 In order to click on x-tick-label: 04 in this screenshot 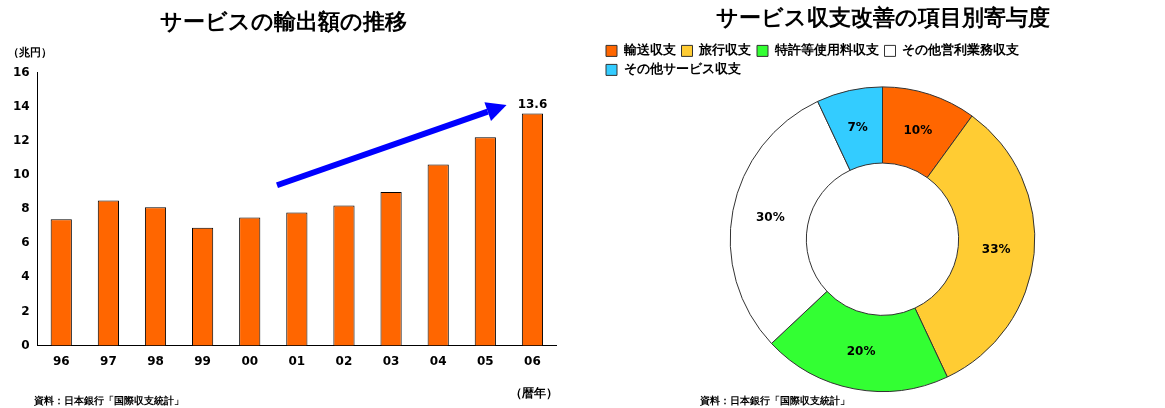, I will do `click(438, 360)`.